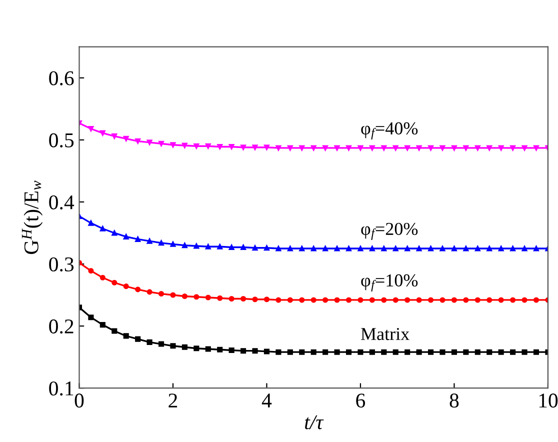 This screenshot has height=442, width=558. What do you see at coordinates (361, 401) in the screenshot?
I see `x-tick-label: 6` at bounding box center [361, 401].